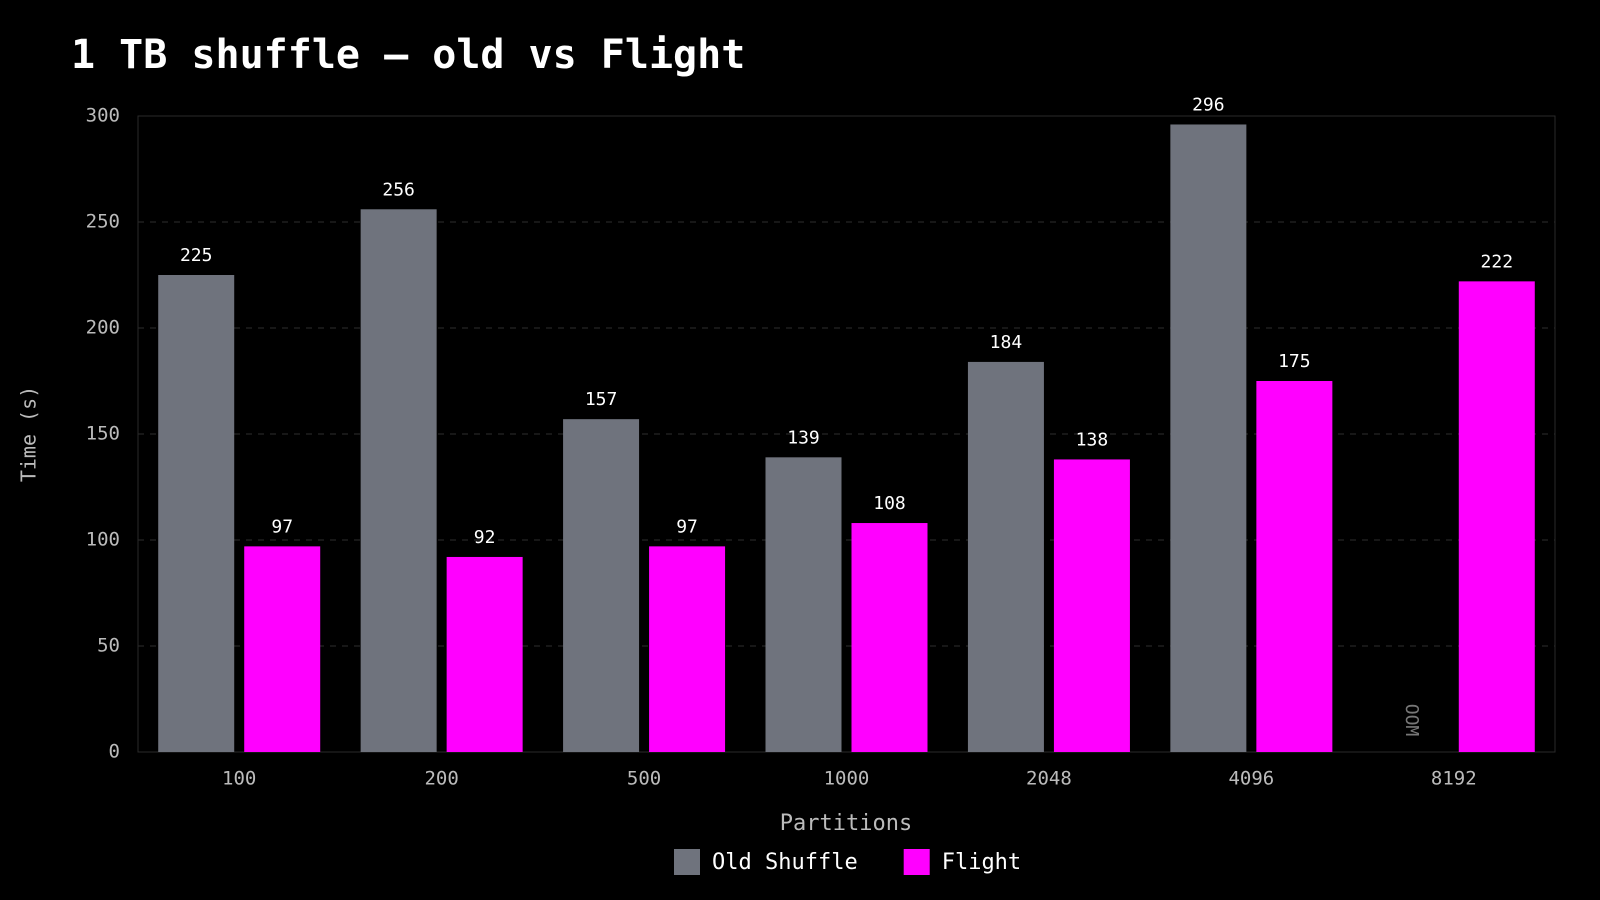 This screenshot has height=900, width=1600. What do you see at coordinates (1006, 342) in the screenshot?
I see `value-label: 184` at bounding box center [1006, 342].